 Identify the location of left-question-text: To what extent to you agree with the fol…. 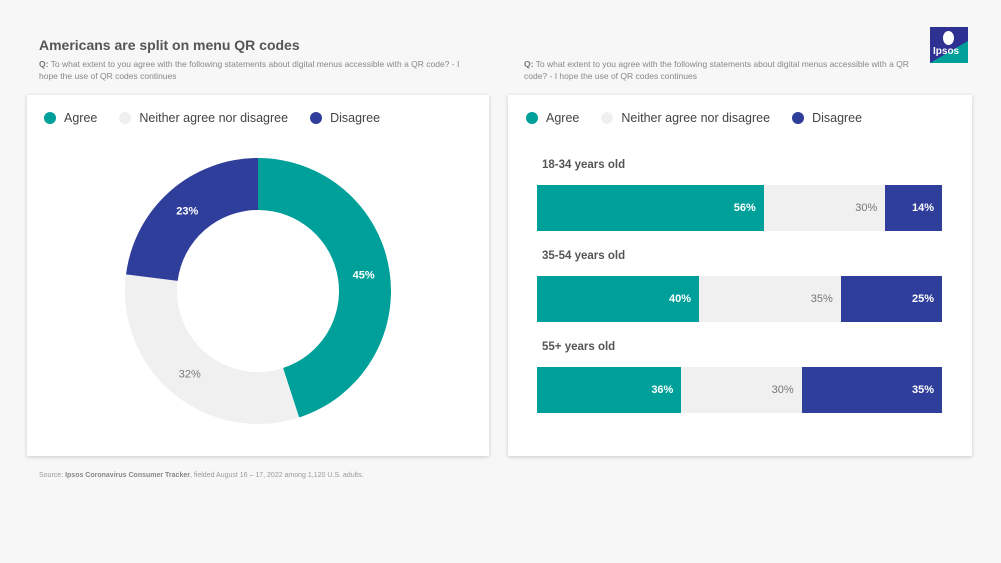
(249, 70).